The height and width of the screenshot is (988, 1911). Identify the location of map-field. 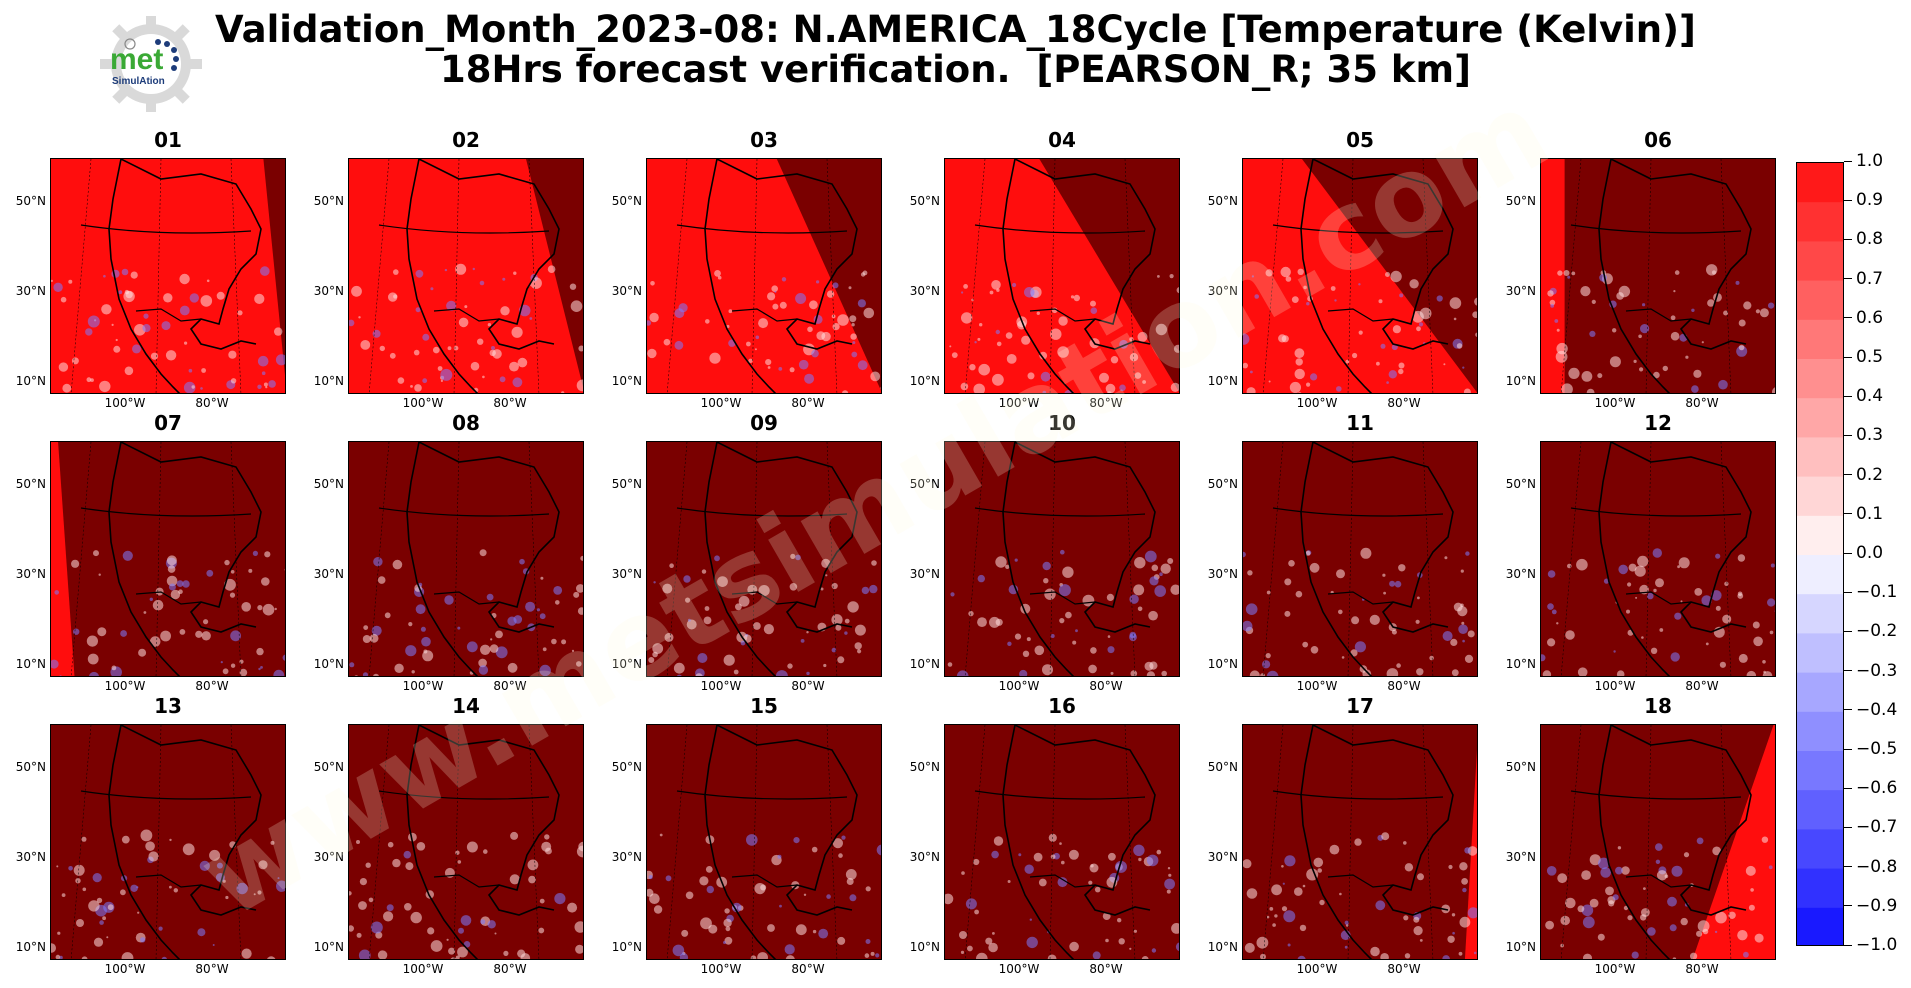
(168, 276).